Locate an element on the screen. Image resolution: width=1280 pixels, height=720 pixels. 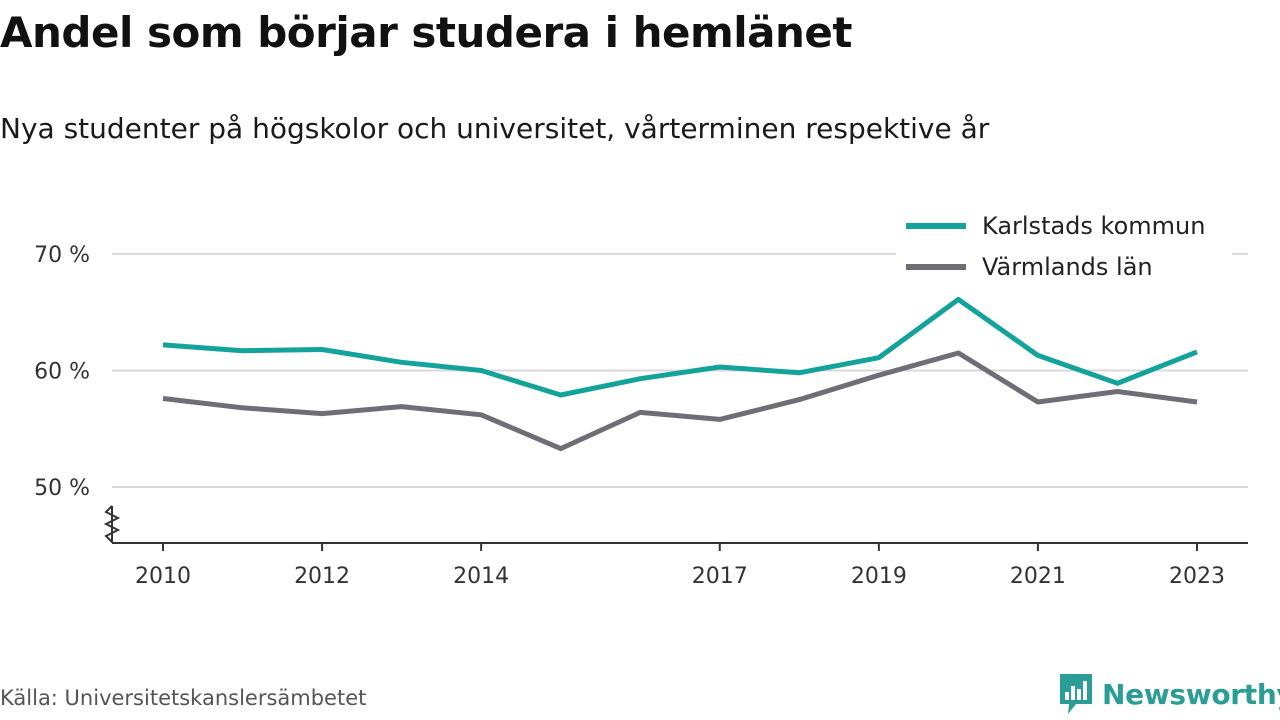
legend: Karlstads kommun Värmlands län is located at coordinates (1064, 245).